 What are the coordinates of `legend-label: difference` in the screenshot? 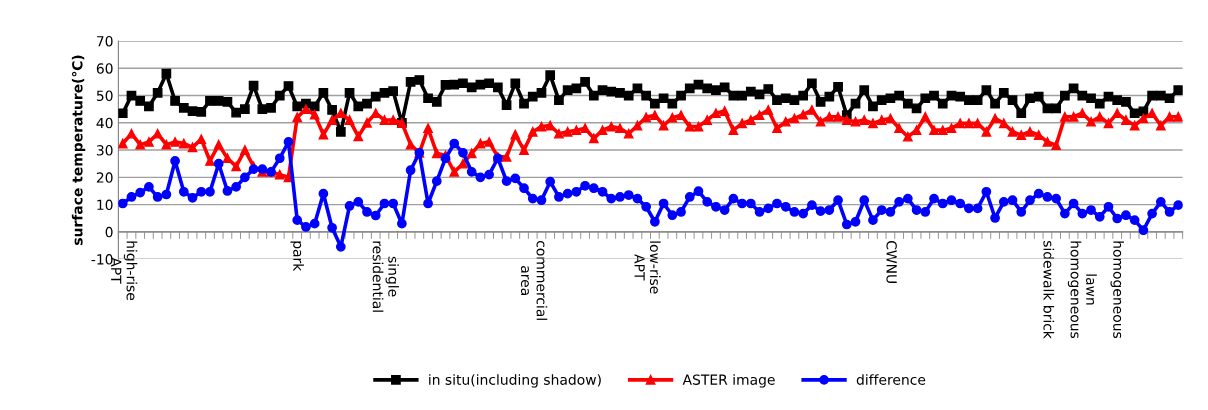 It's located at (891, 379).